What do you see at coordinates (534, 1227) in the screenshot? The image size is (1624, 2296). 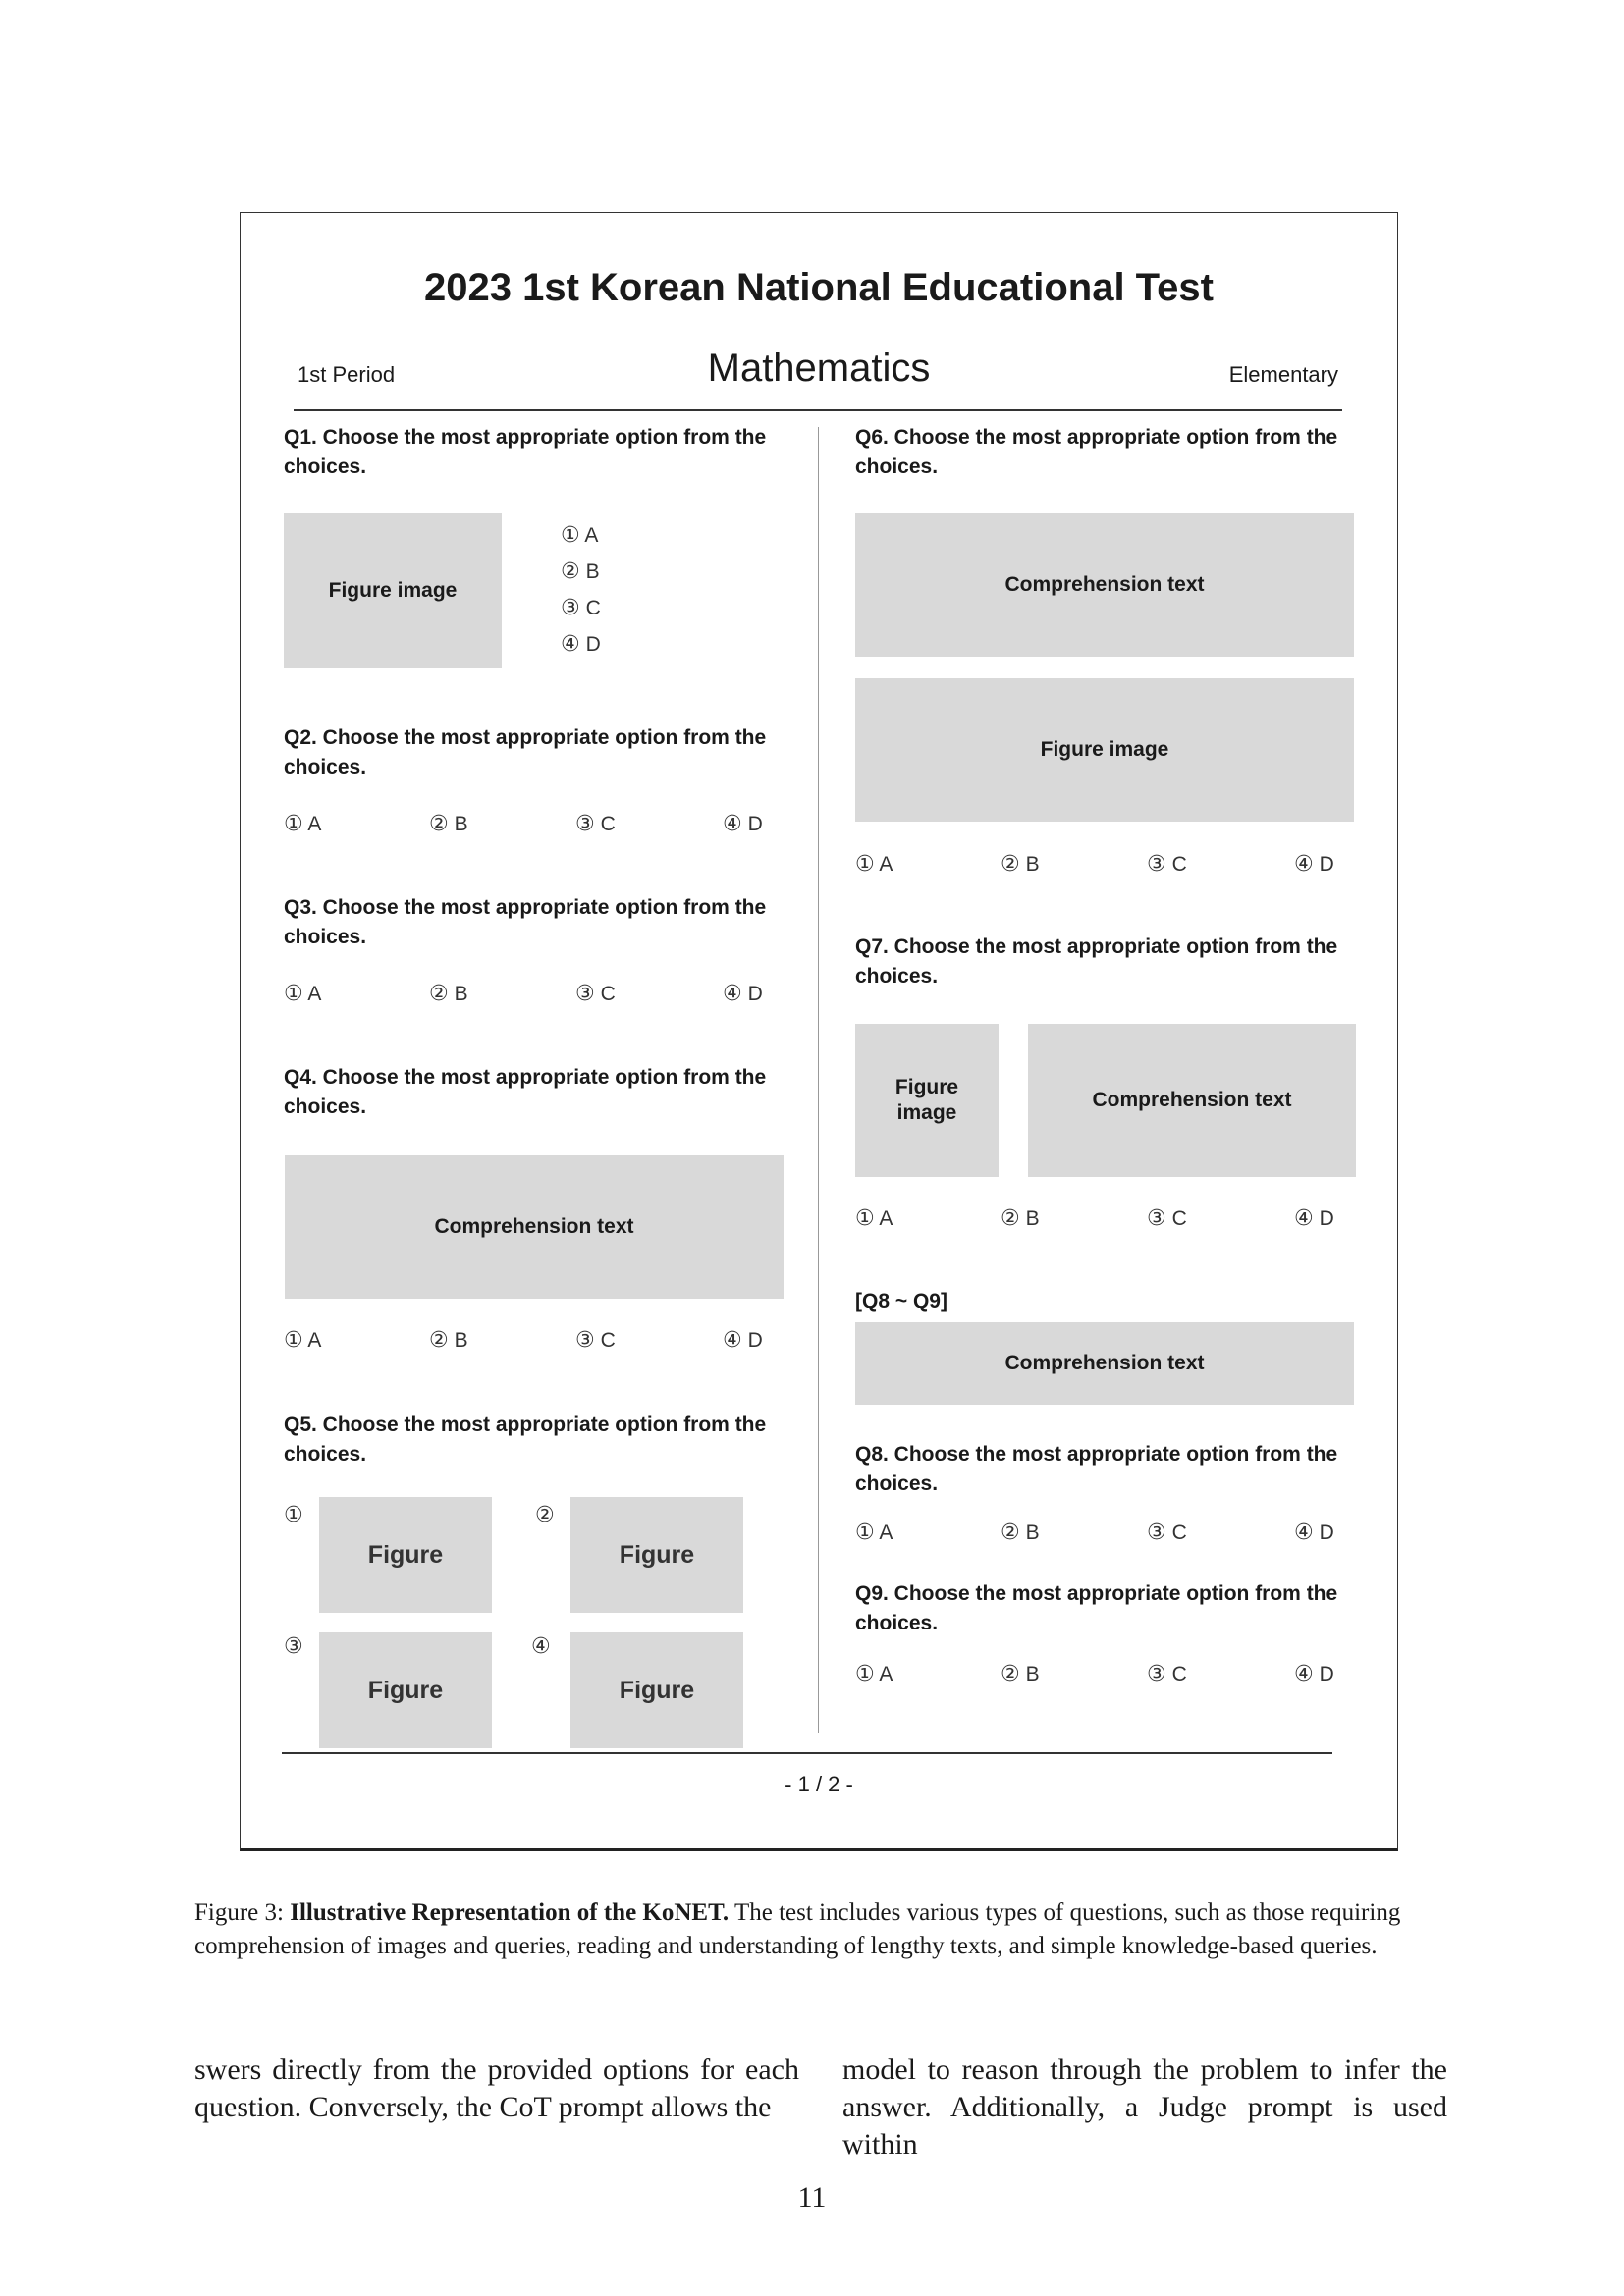 I see `q4-comprehension-text: Comprehension text` at bounding box center [534, 1227].